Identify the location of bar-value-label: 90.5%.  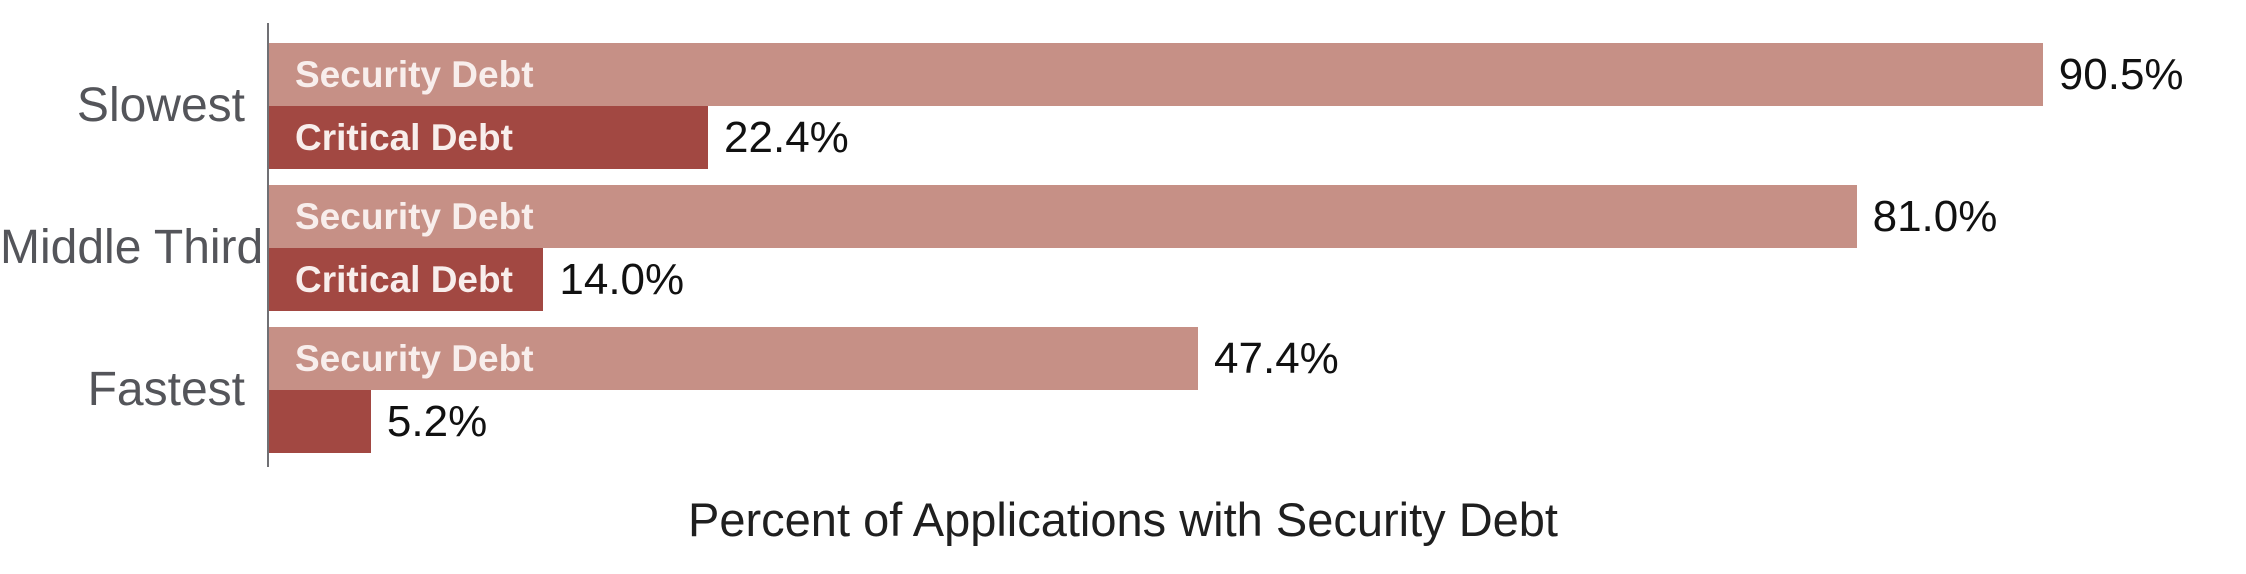
(2121, 74).